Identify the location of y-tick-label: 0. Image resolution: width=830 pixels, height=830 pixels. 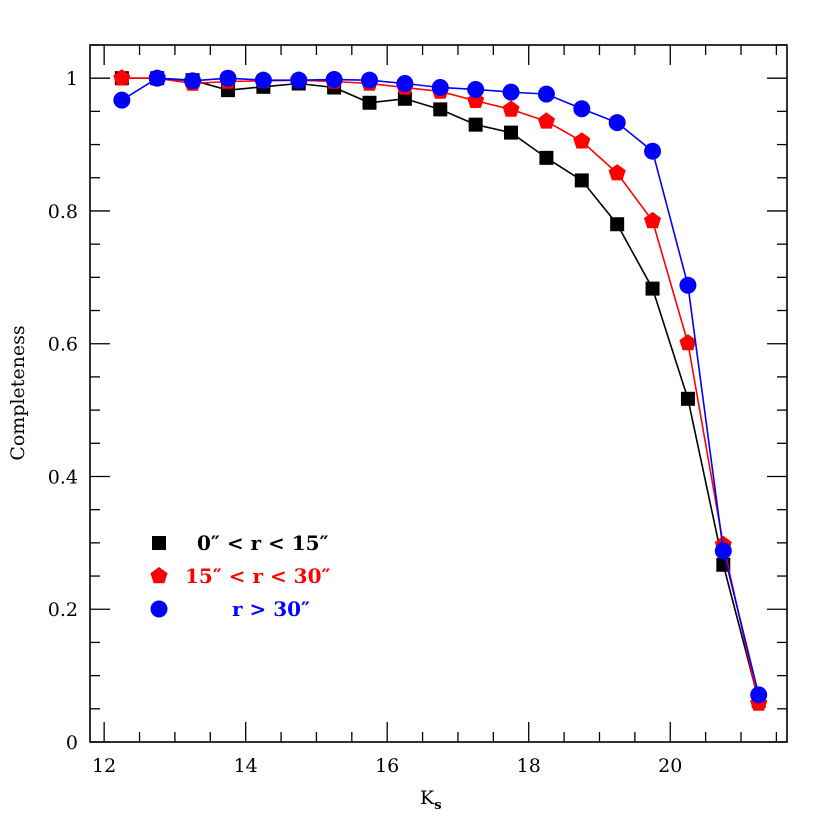
(72, 743).